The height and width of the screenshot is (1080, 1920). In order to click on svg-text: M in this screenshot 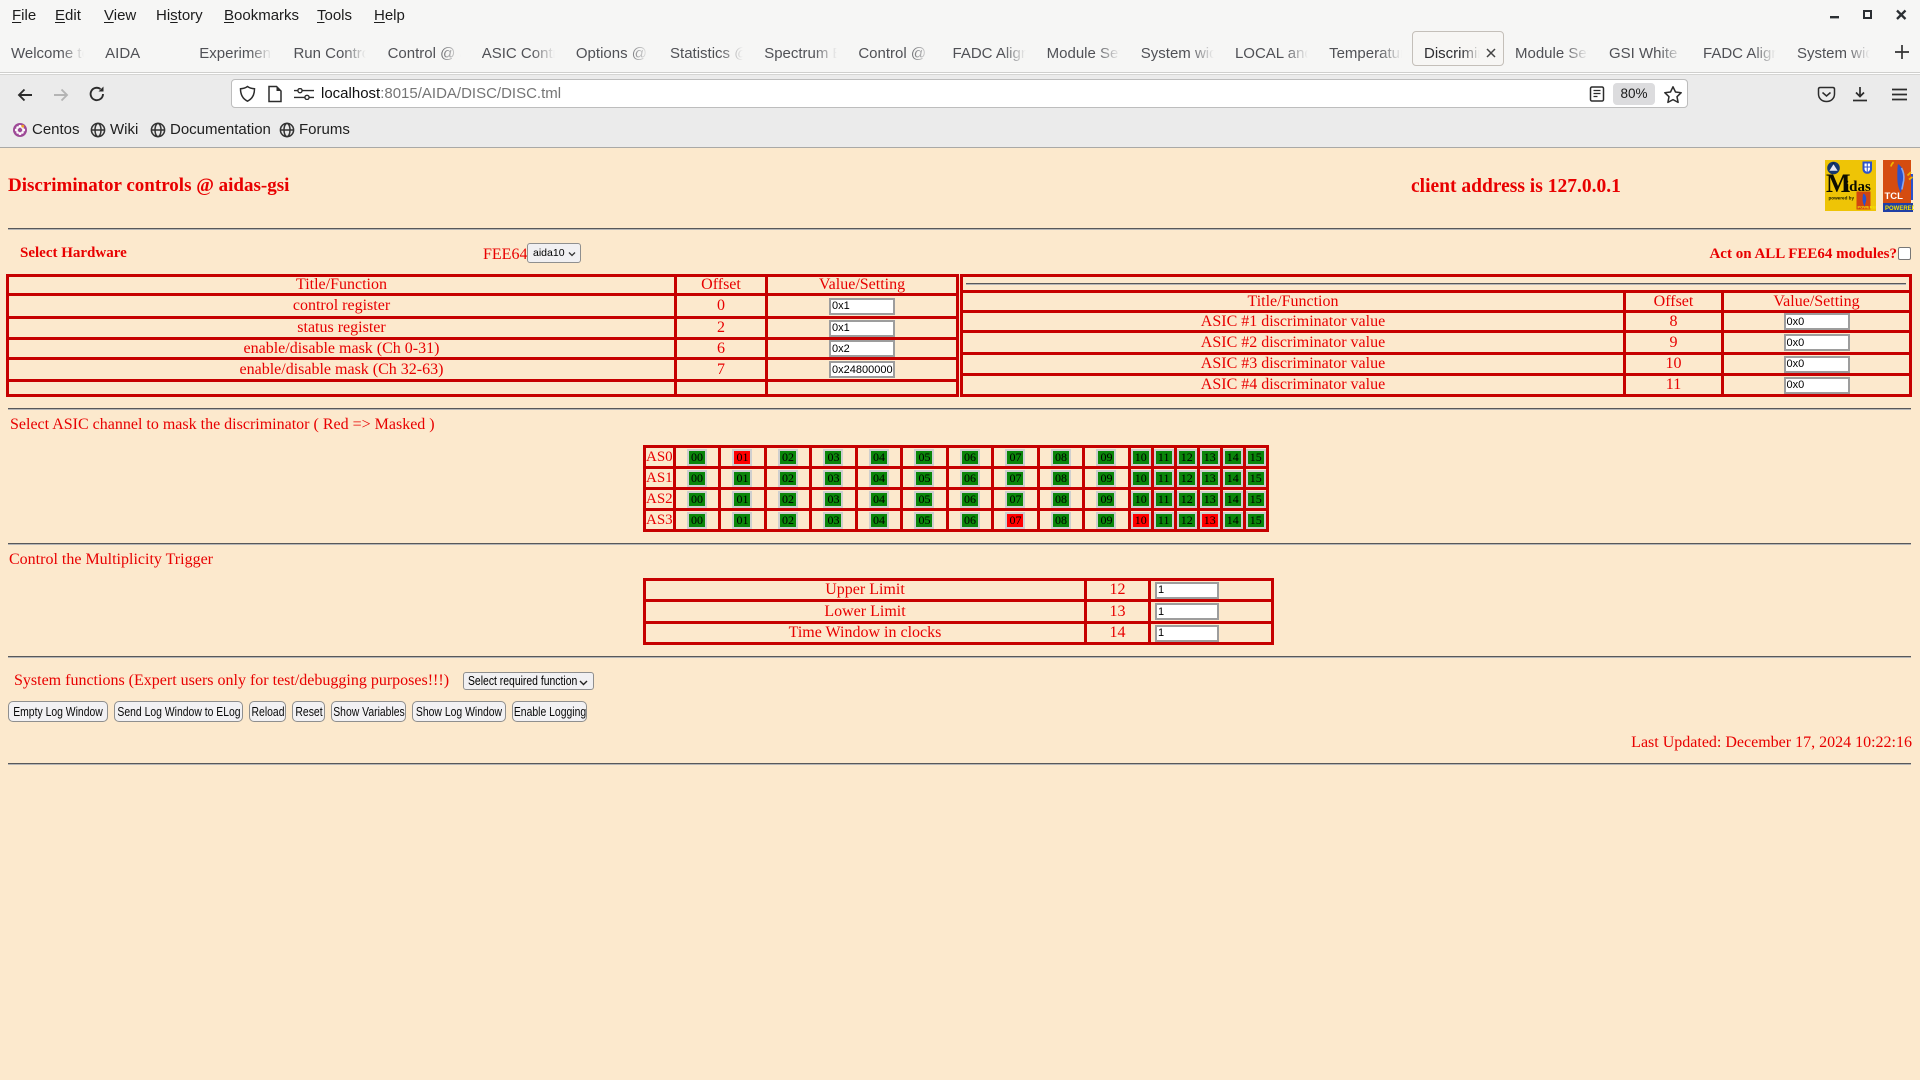, I will do `click(1838, 183)`.